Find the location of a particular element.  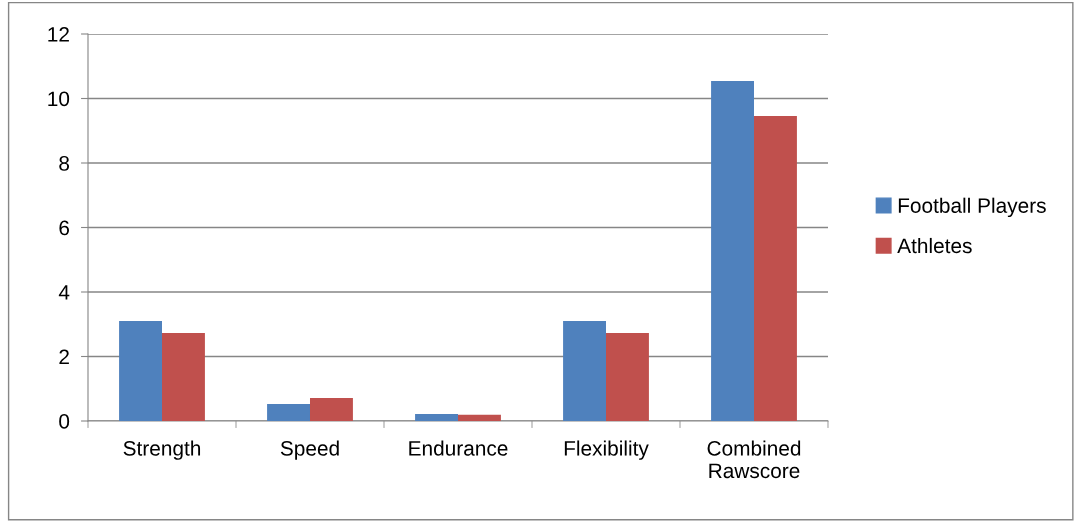

x-tick-label: Flexibility is located at coordinates (606, 450).